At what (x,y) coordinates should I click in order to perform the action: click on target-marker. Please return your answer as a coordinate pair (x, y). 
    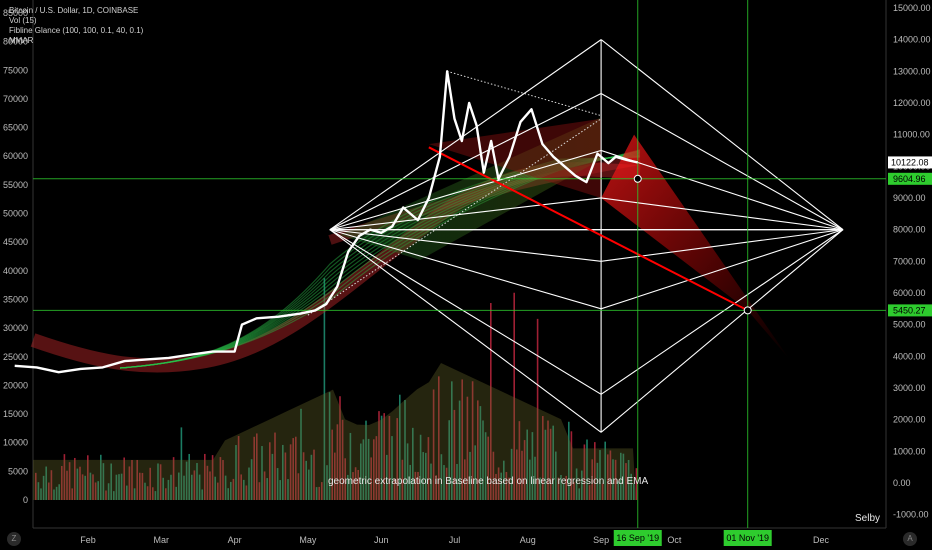
    Looking at the image, I should click on (637, 178).